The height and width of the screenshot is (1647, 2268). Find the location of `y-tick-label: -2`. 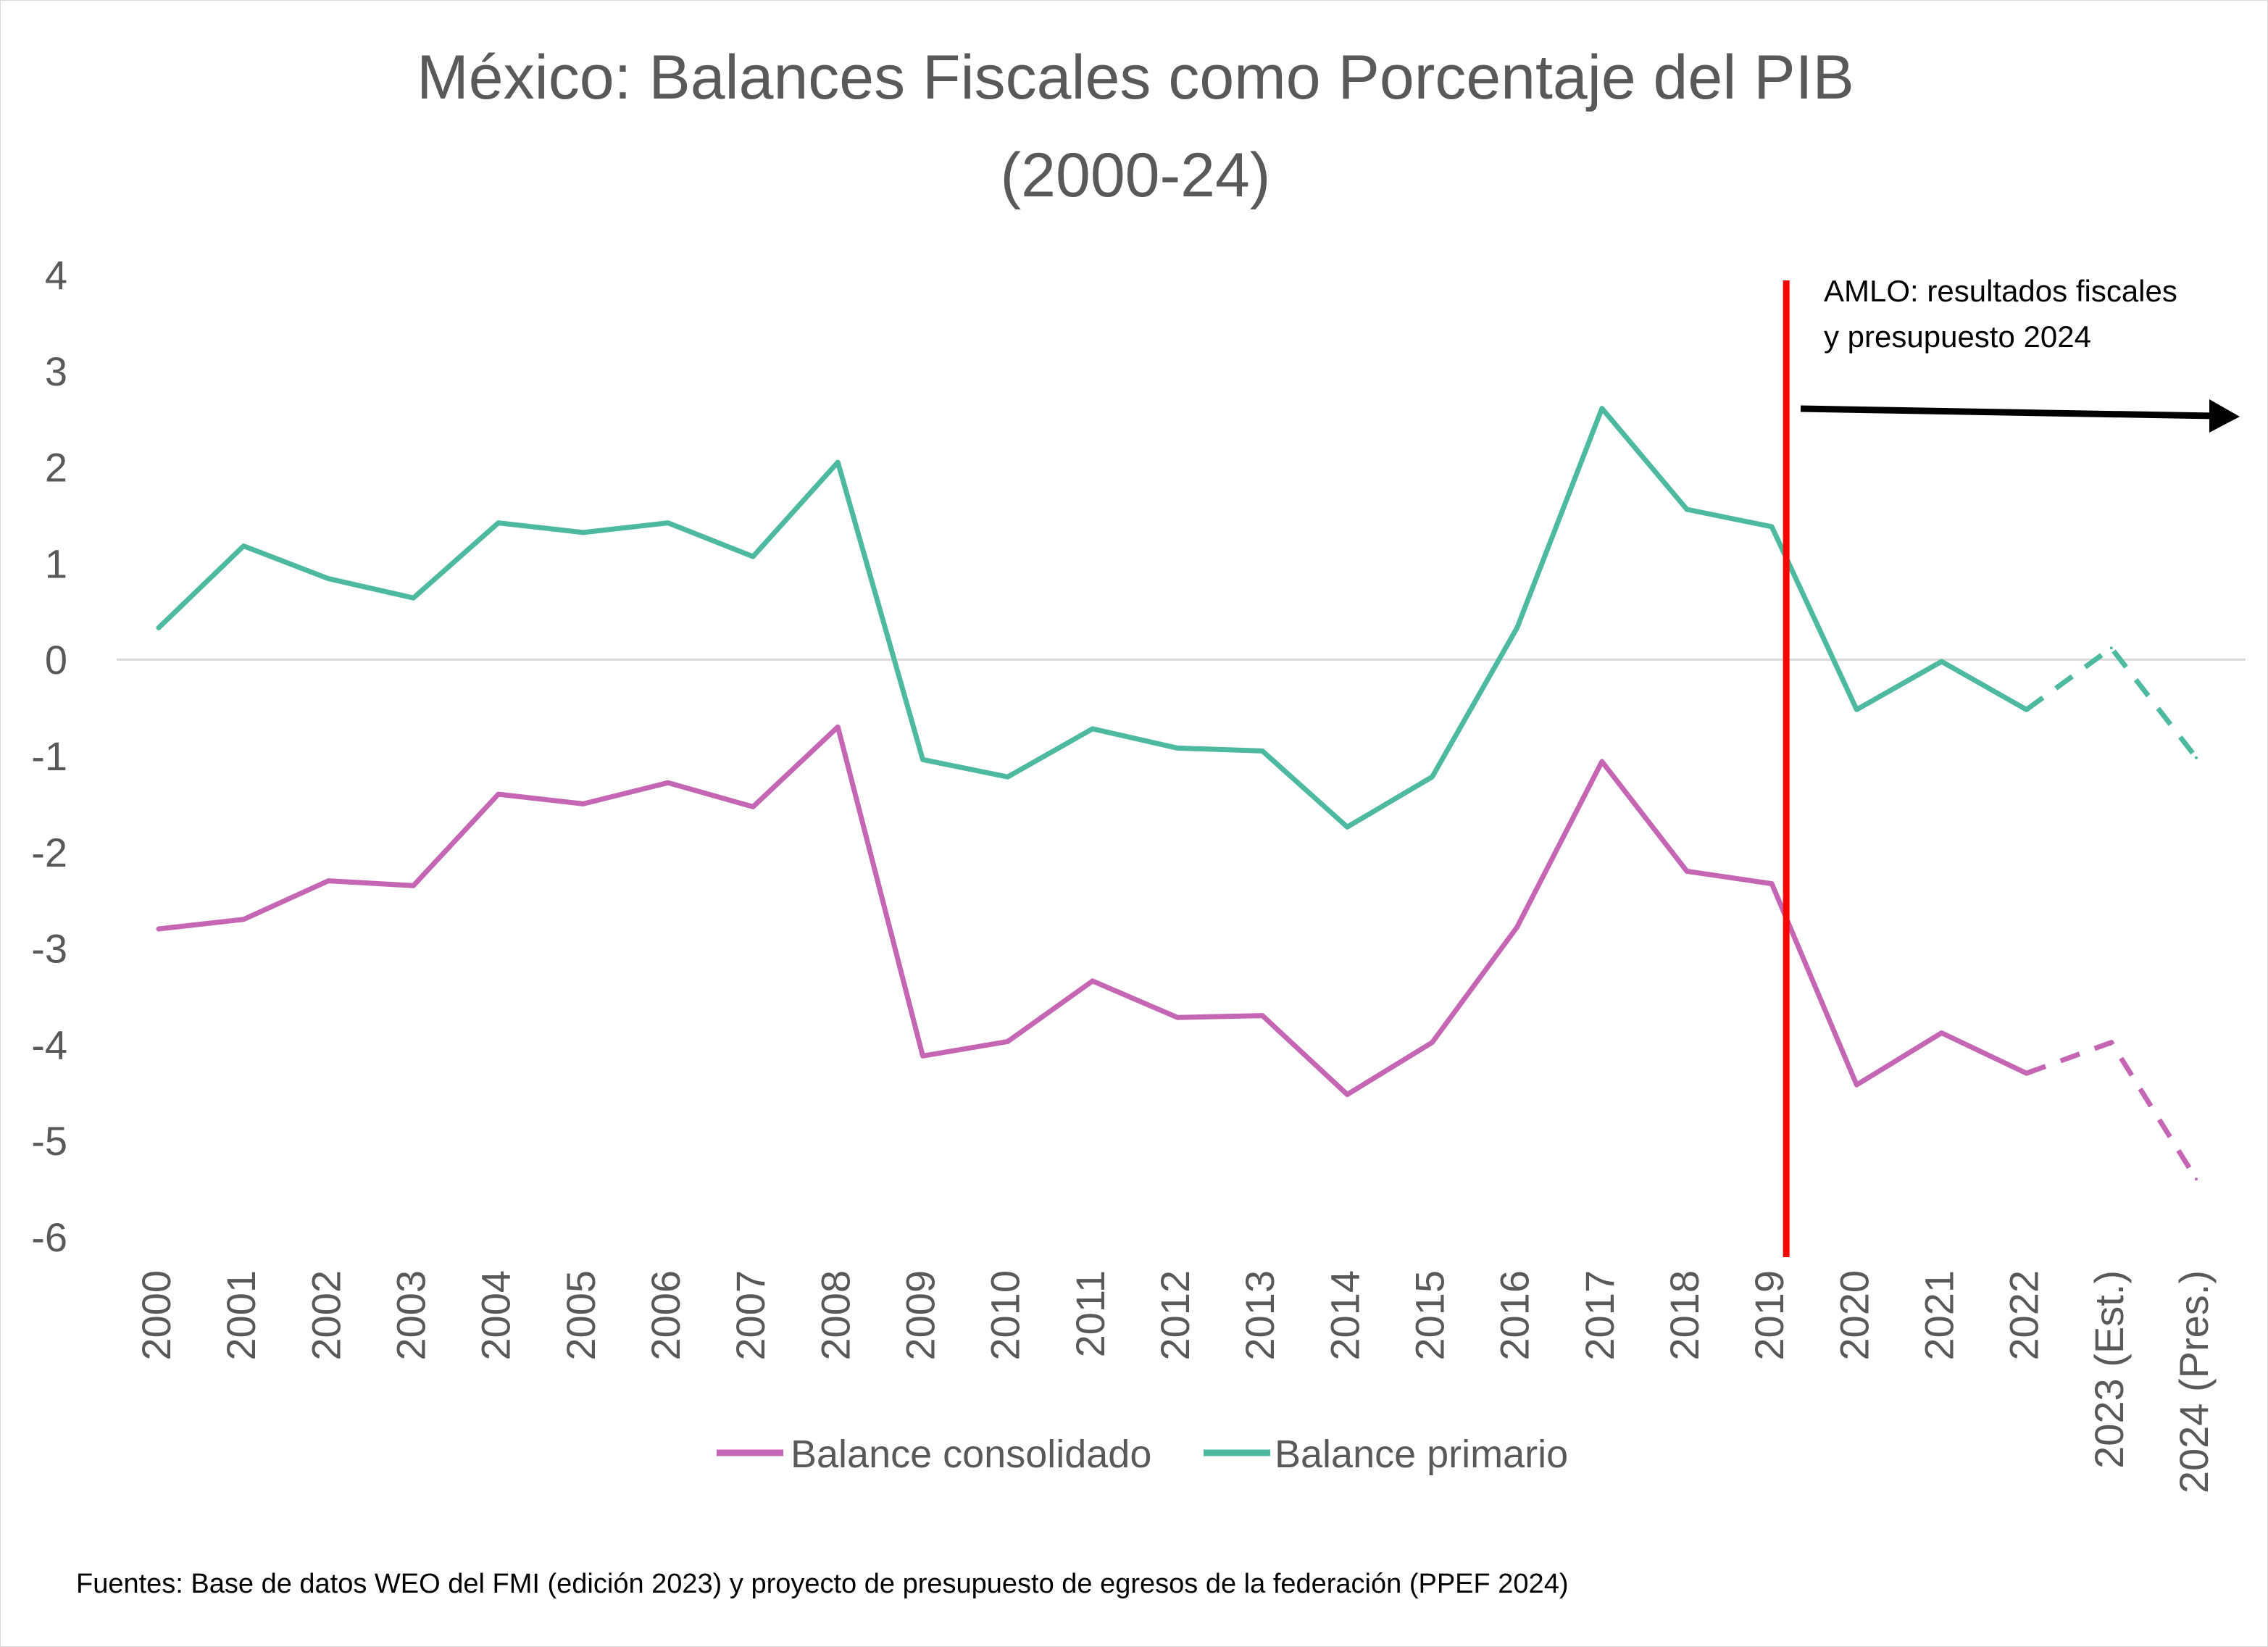

y-tick-label: -2 is located at coordinates (49, 852).